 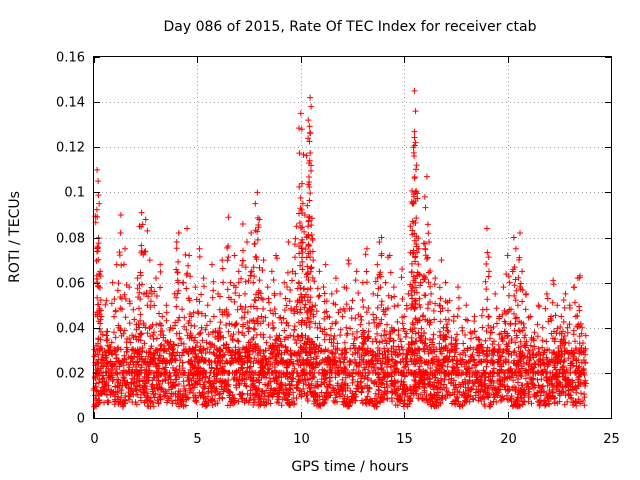 I want to click on x-axis-label: GPS time / hours, so click(x=349, y=467).